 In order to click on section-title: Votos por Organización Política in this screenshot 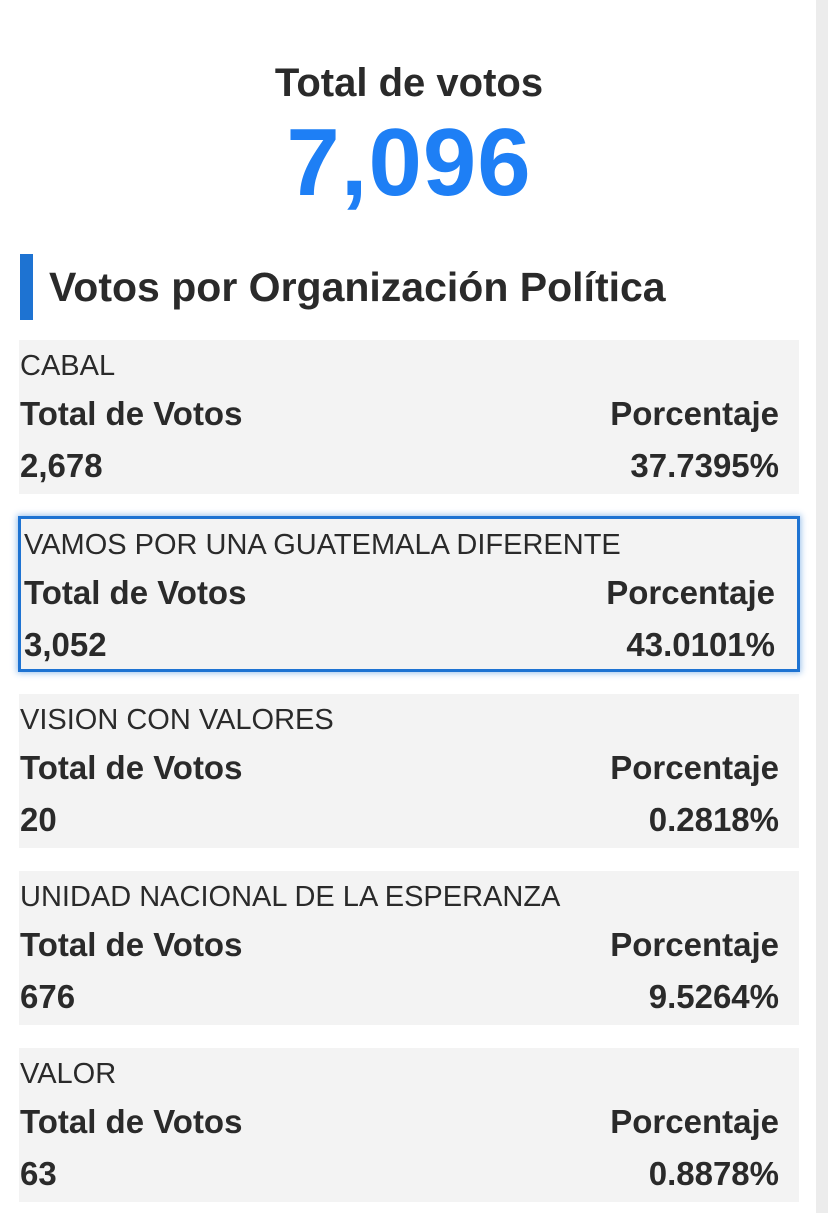, I will do `click(357, 286)`.